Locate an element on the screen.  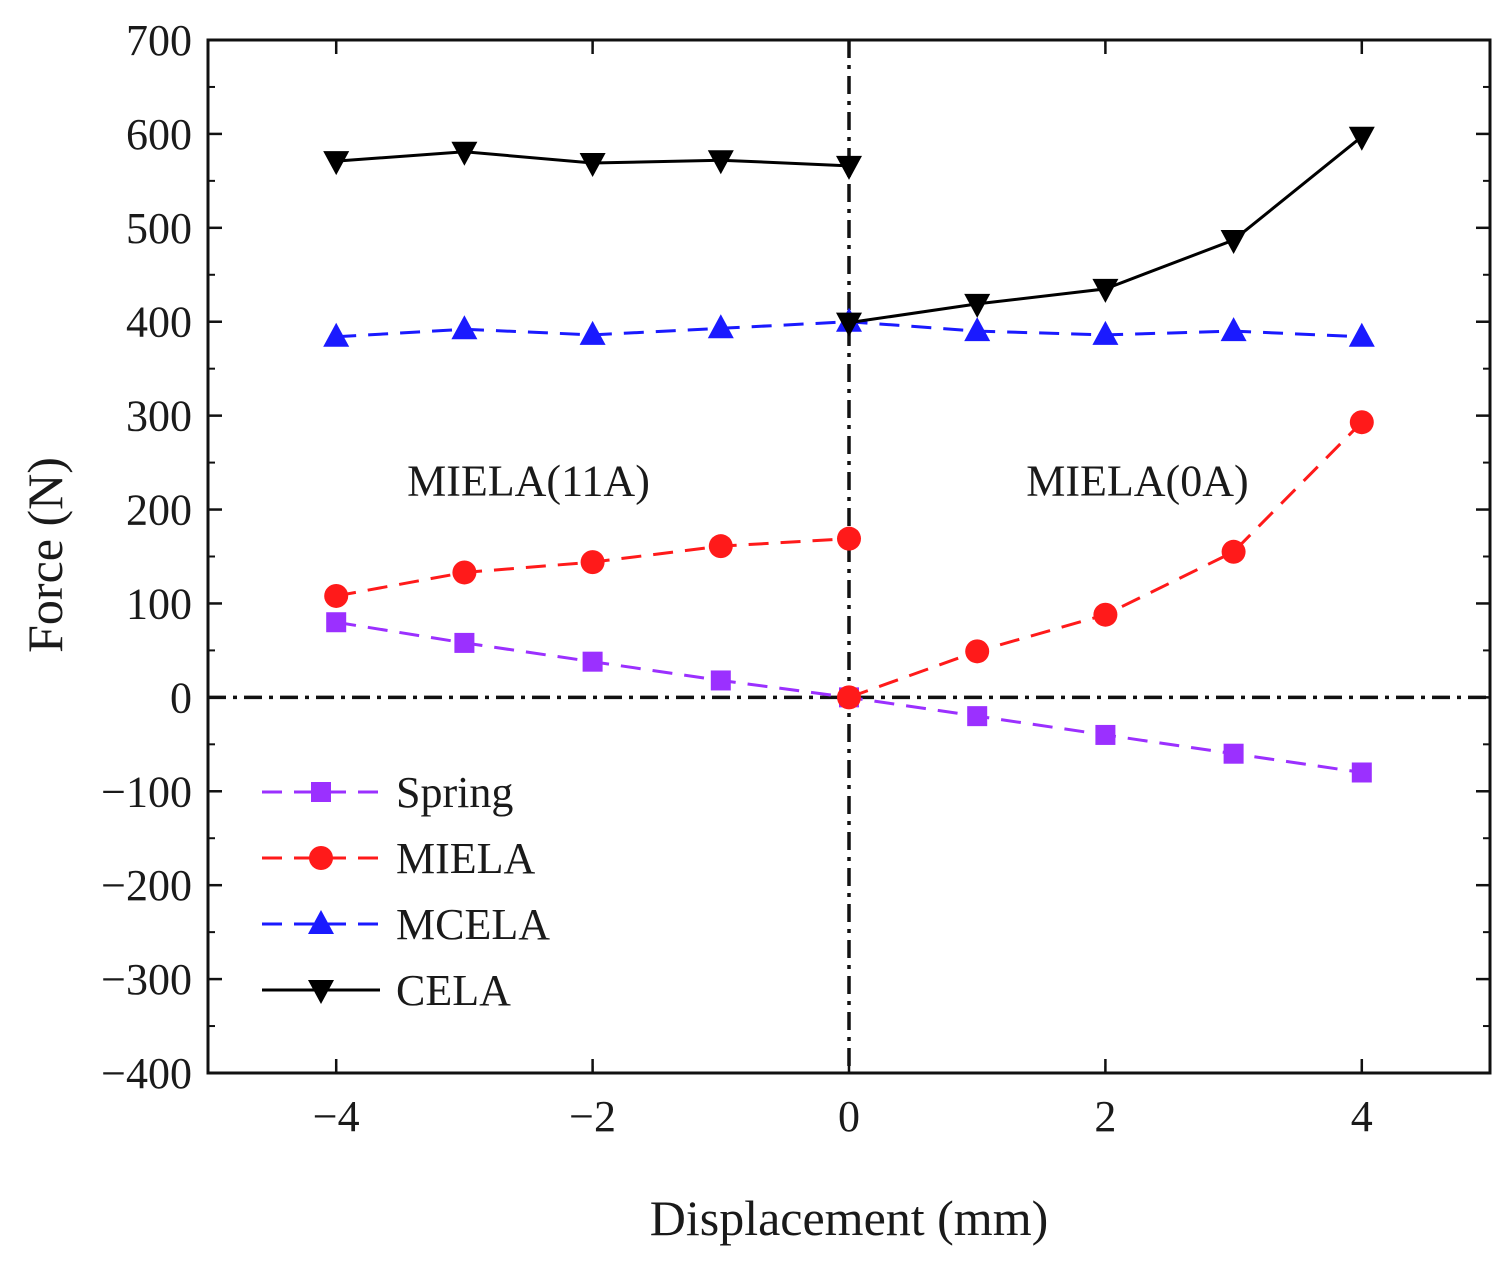
legend-marker-mcela is located at coordinates (321, 922).